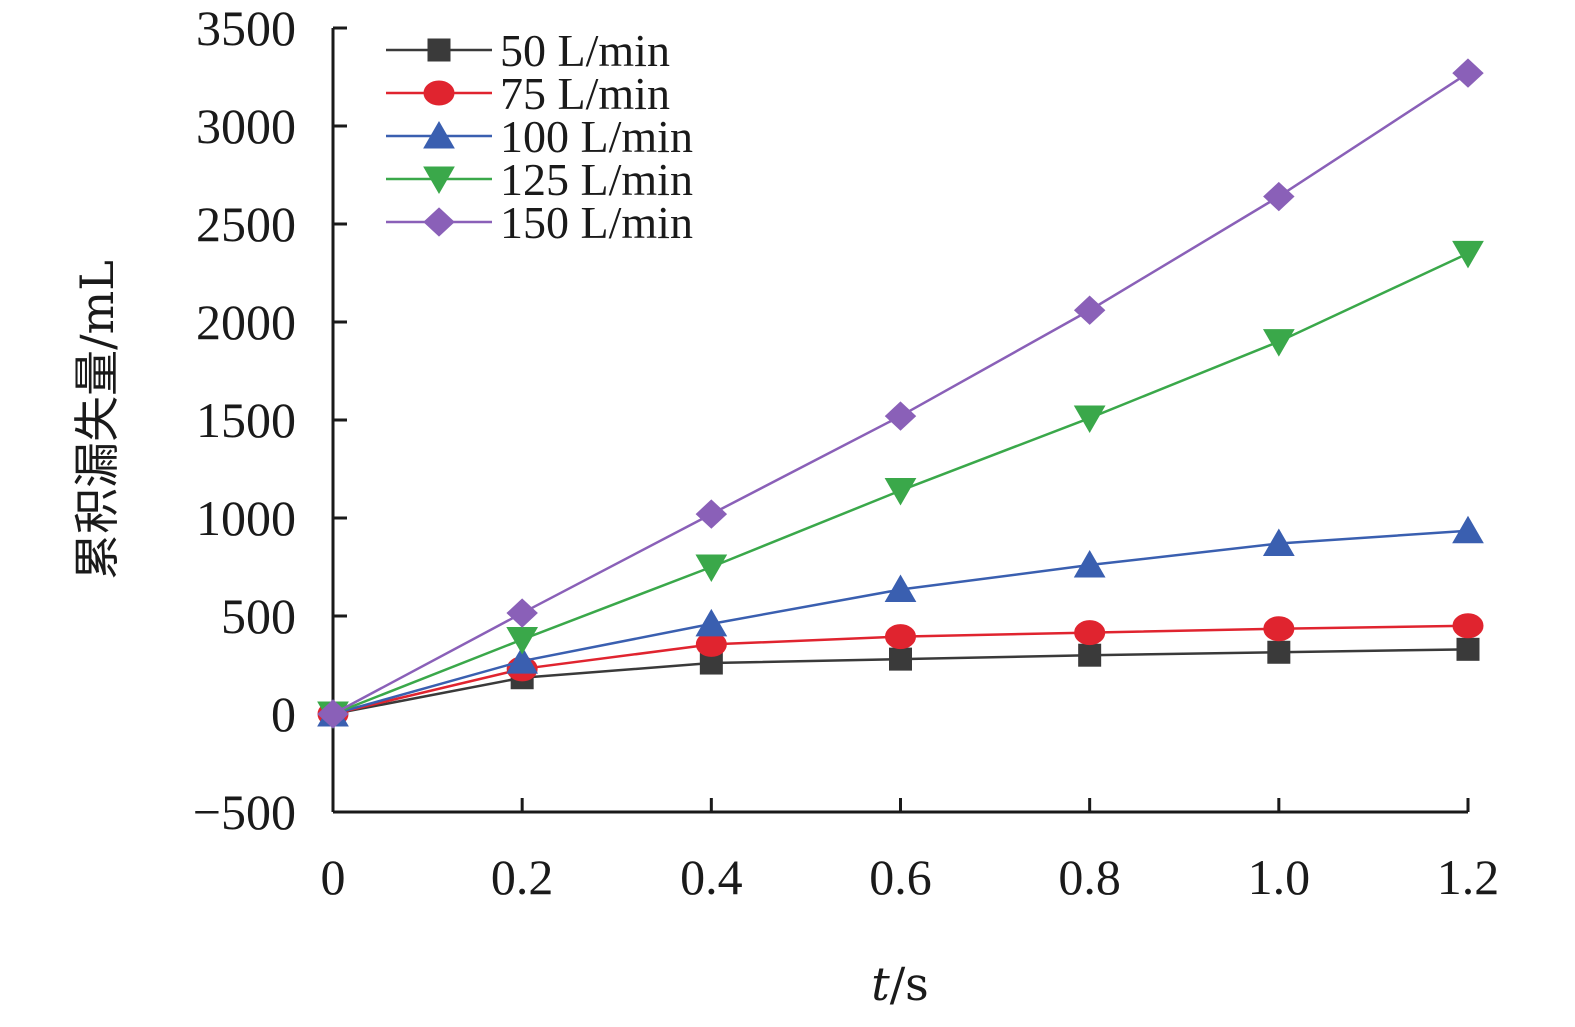 The width and height of the screenshot is (1575, 1027). I want to click on y-tick-label: 3500, so click(246, 28).